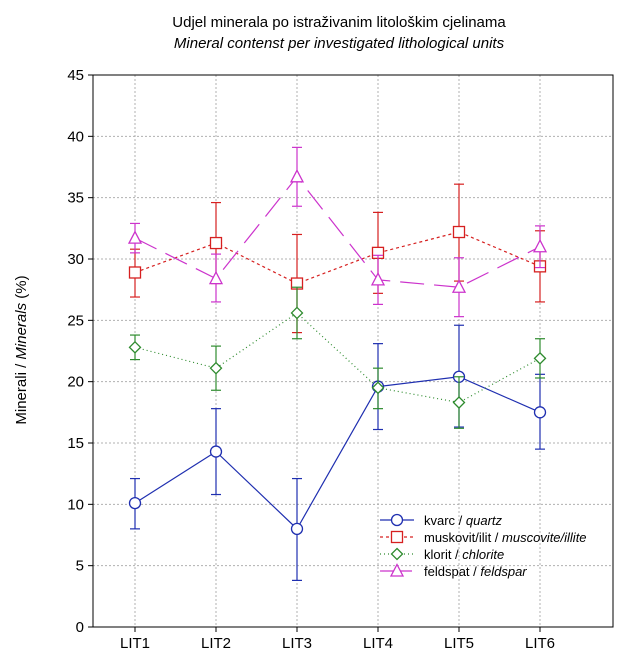 Image resolution: width=632 pixels, height=653 pixels. I want to click on x-tick-label: LIT4, so click(378, 643).